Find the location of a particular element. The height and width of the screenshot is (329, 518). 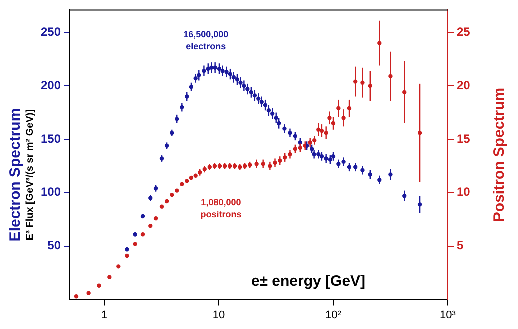

y-tick-label: 250 is located at coordinates (51, 31).